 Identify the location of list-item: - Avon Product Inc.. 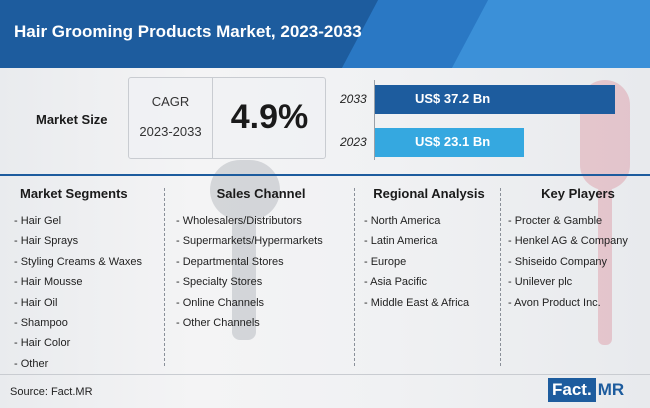
(554, 302).